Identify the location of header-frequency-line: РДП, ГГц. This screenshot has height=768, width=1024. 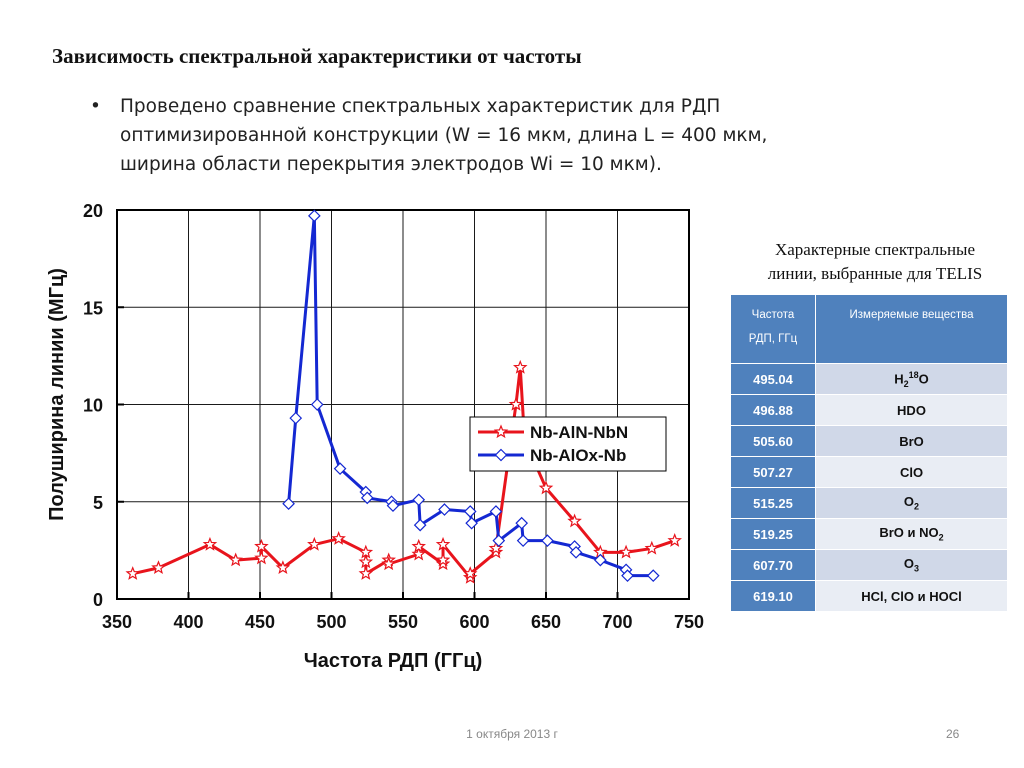
(773, 339).